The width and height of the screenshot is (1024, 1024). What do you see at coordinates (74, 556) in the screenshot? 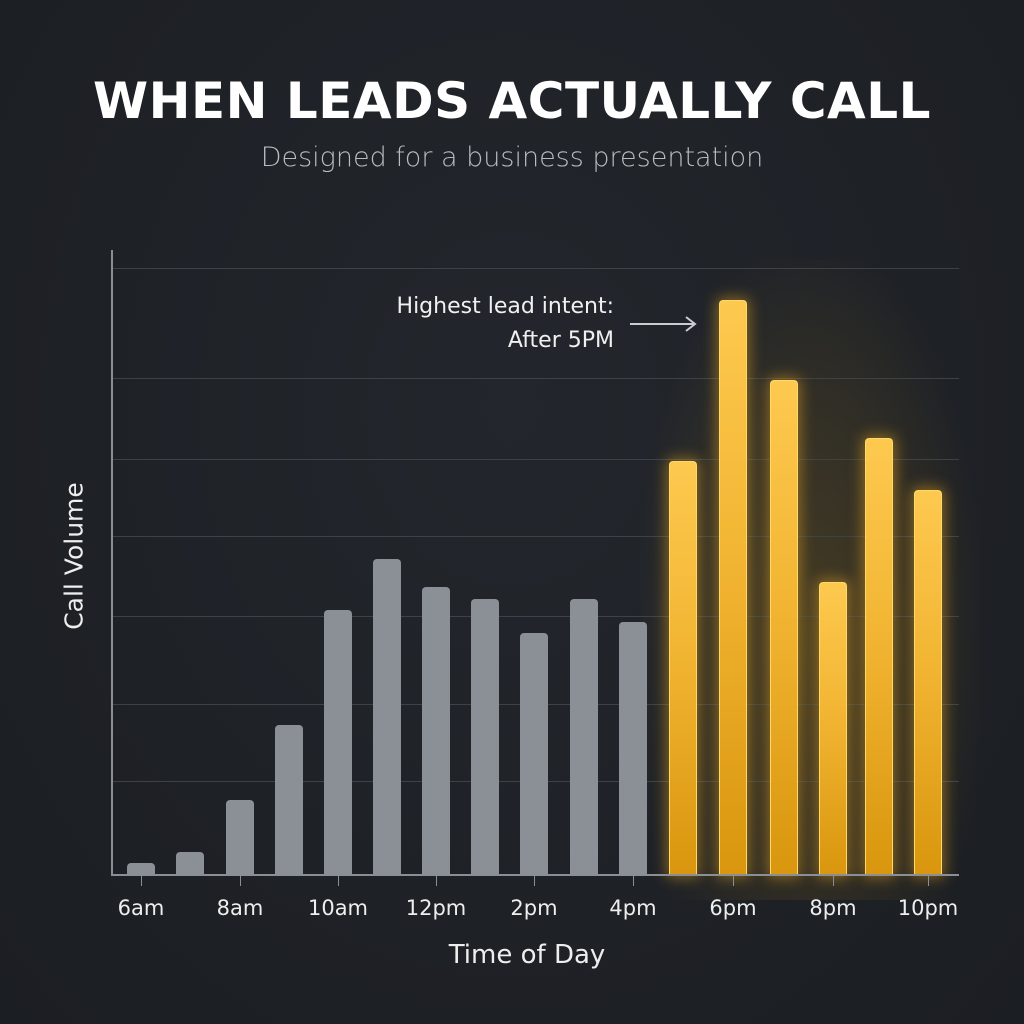
I see `y-axis-label: Call Volume` at bounding box center [74, 556].